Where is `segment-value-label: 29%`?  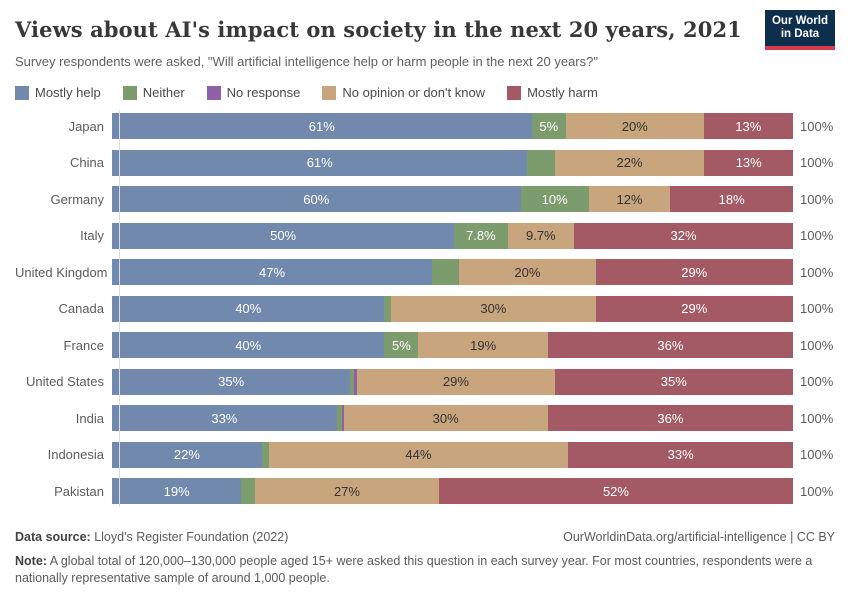 segment-value-label: 29% is located at coordinates (455, 381).